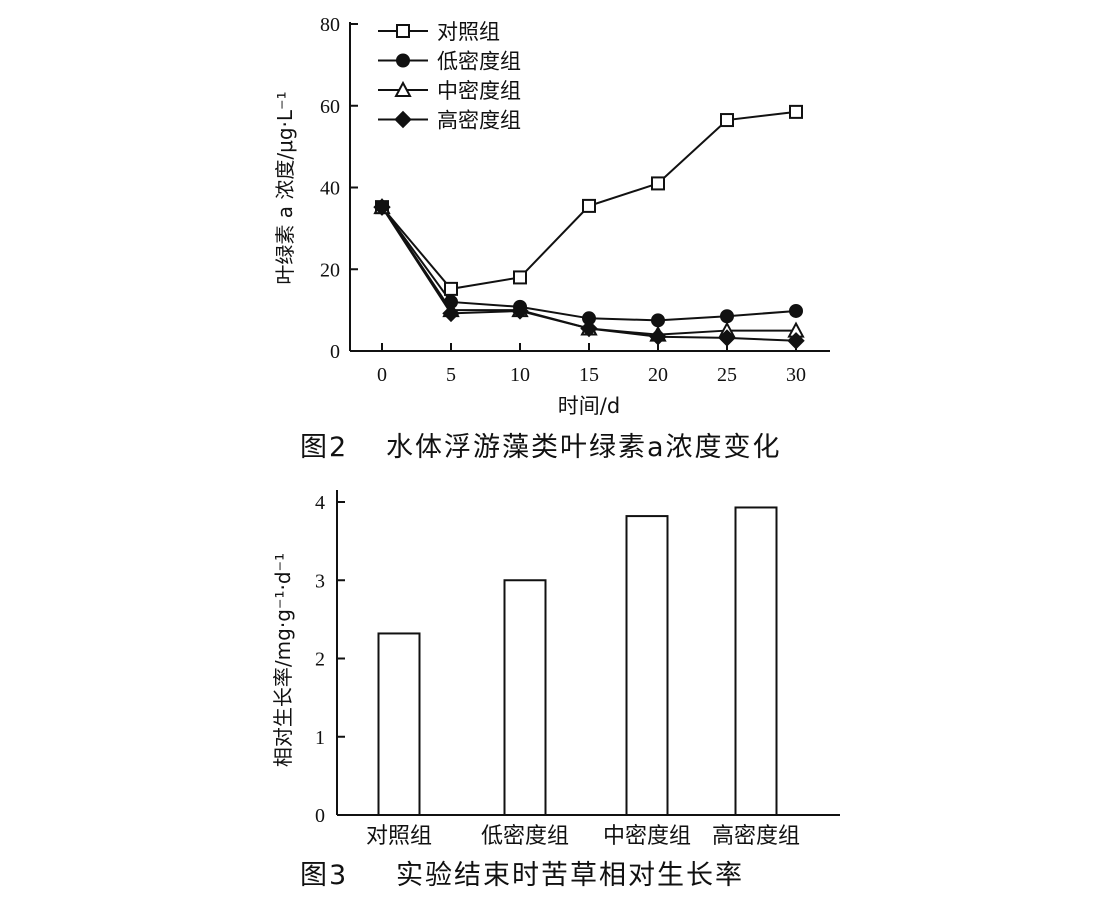 The height and width of the screenshot is (900, 1094). I want to click on category-label: 低密度组, so click(525, 836).